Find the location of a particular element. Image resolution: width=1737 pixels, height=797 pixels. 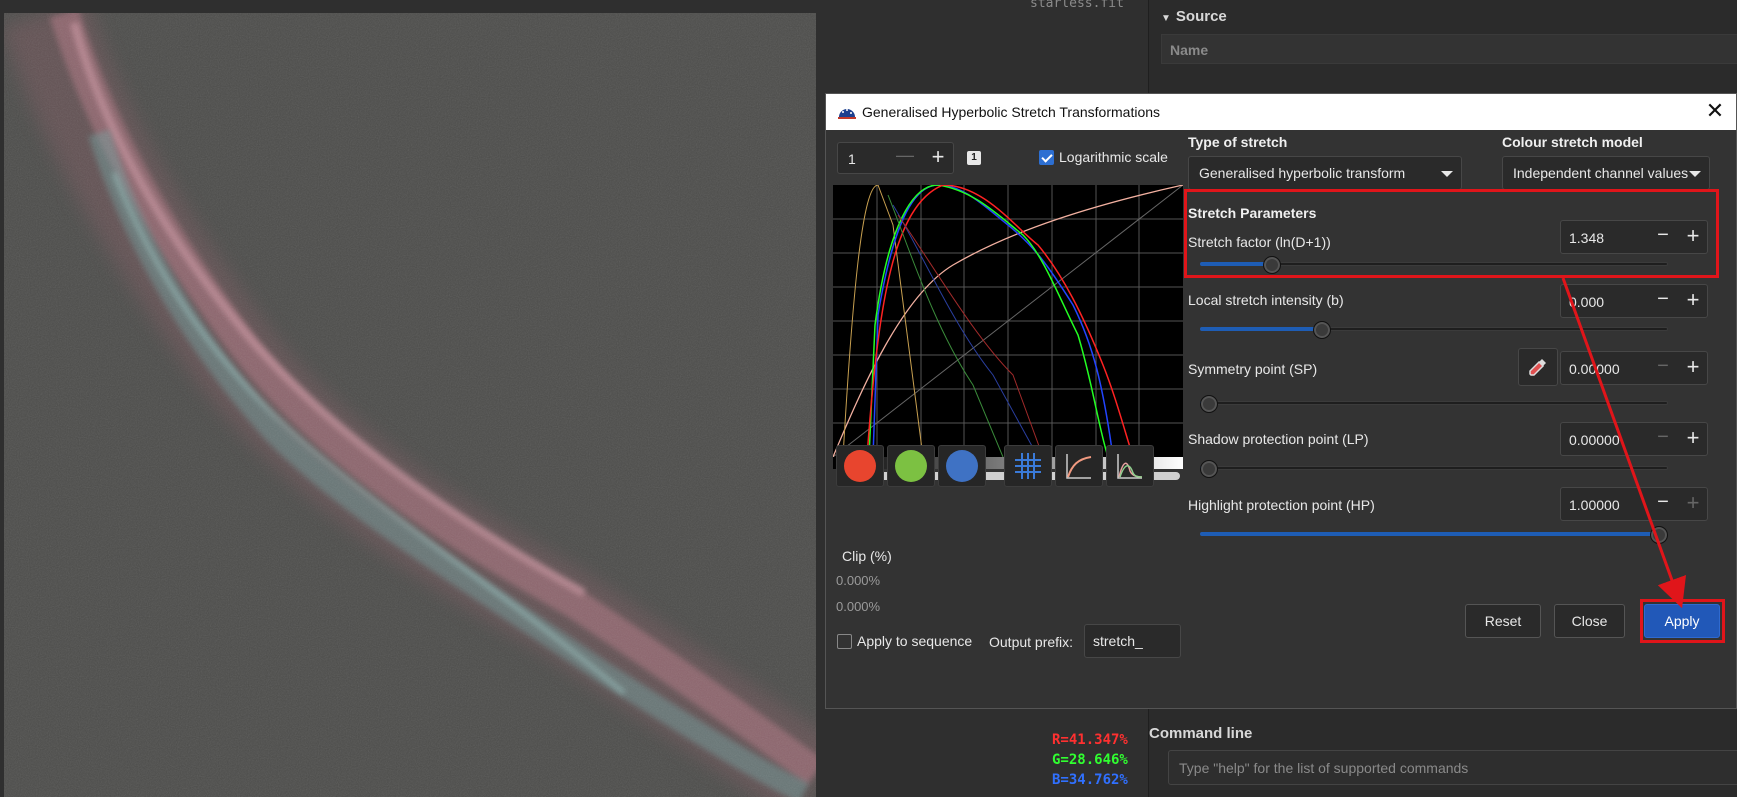

stretch-factor-increment: + is located at coordinates (1693, 235).